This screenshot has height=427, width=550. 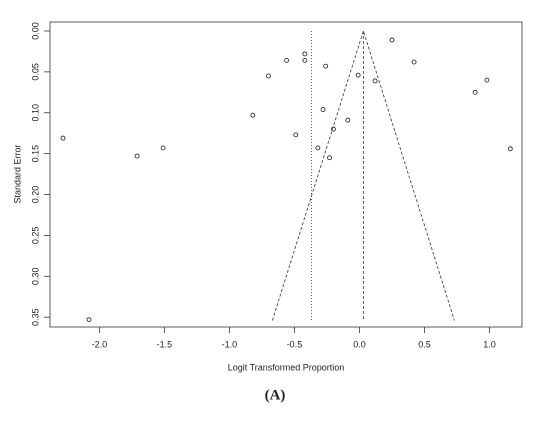 What do you see at coordinates (35, 277) in the screenshot?
I see `y-tick-label: 0.30` at bounding box center [35, 277].